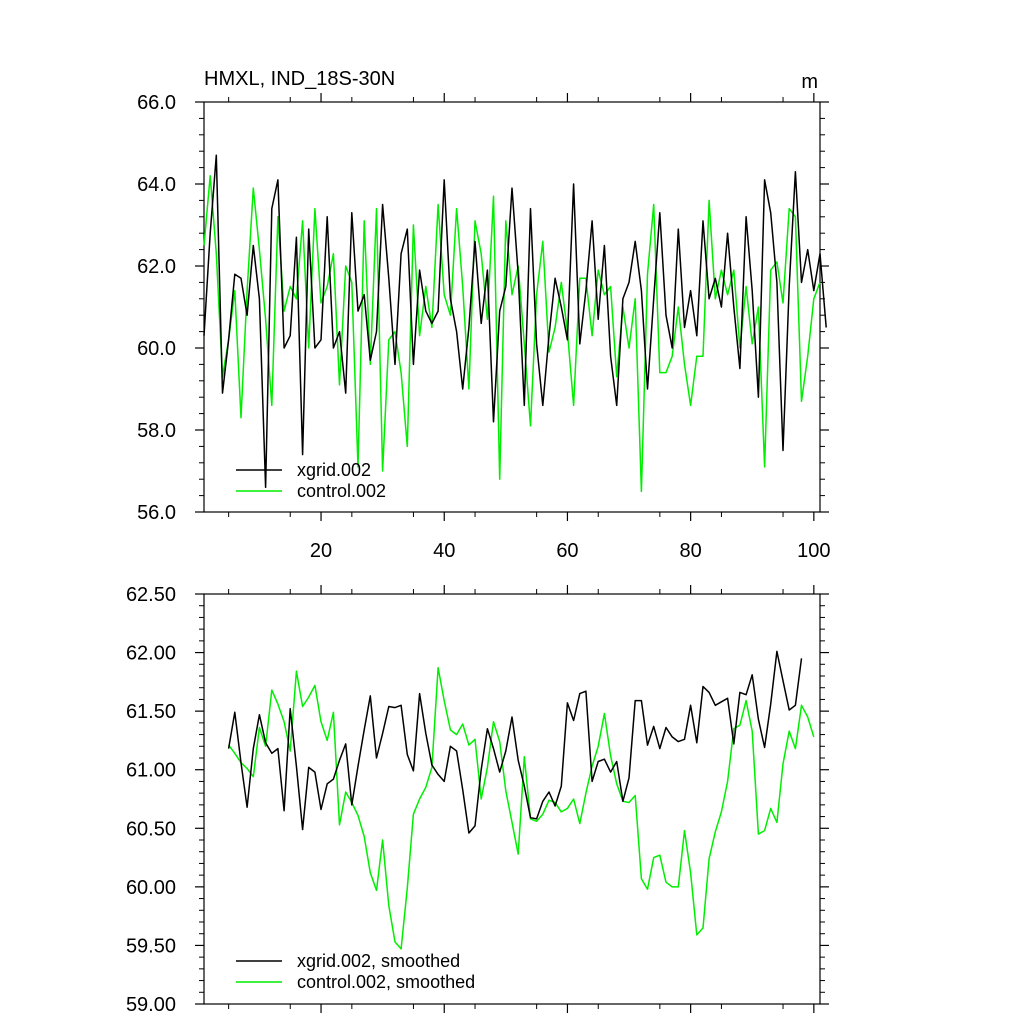 The height and width of the screenshot is (1024, 1024). Describe the element at coordinates (515, 742) in the screenshot. I see `series-line-xgrid-002-smoothed` at that location.